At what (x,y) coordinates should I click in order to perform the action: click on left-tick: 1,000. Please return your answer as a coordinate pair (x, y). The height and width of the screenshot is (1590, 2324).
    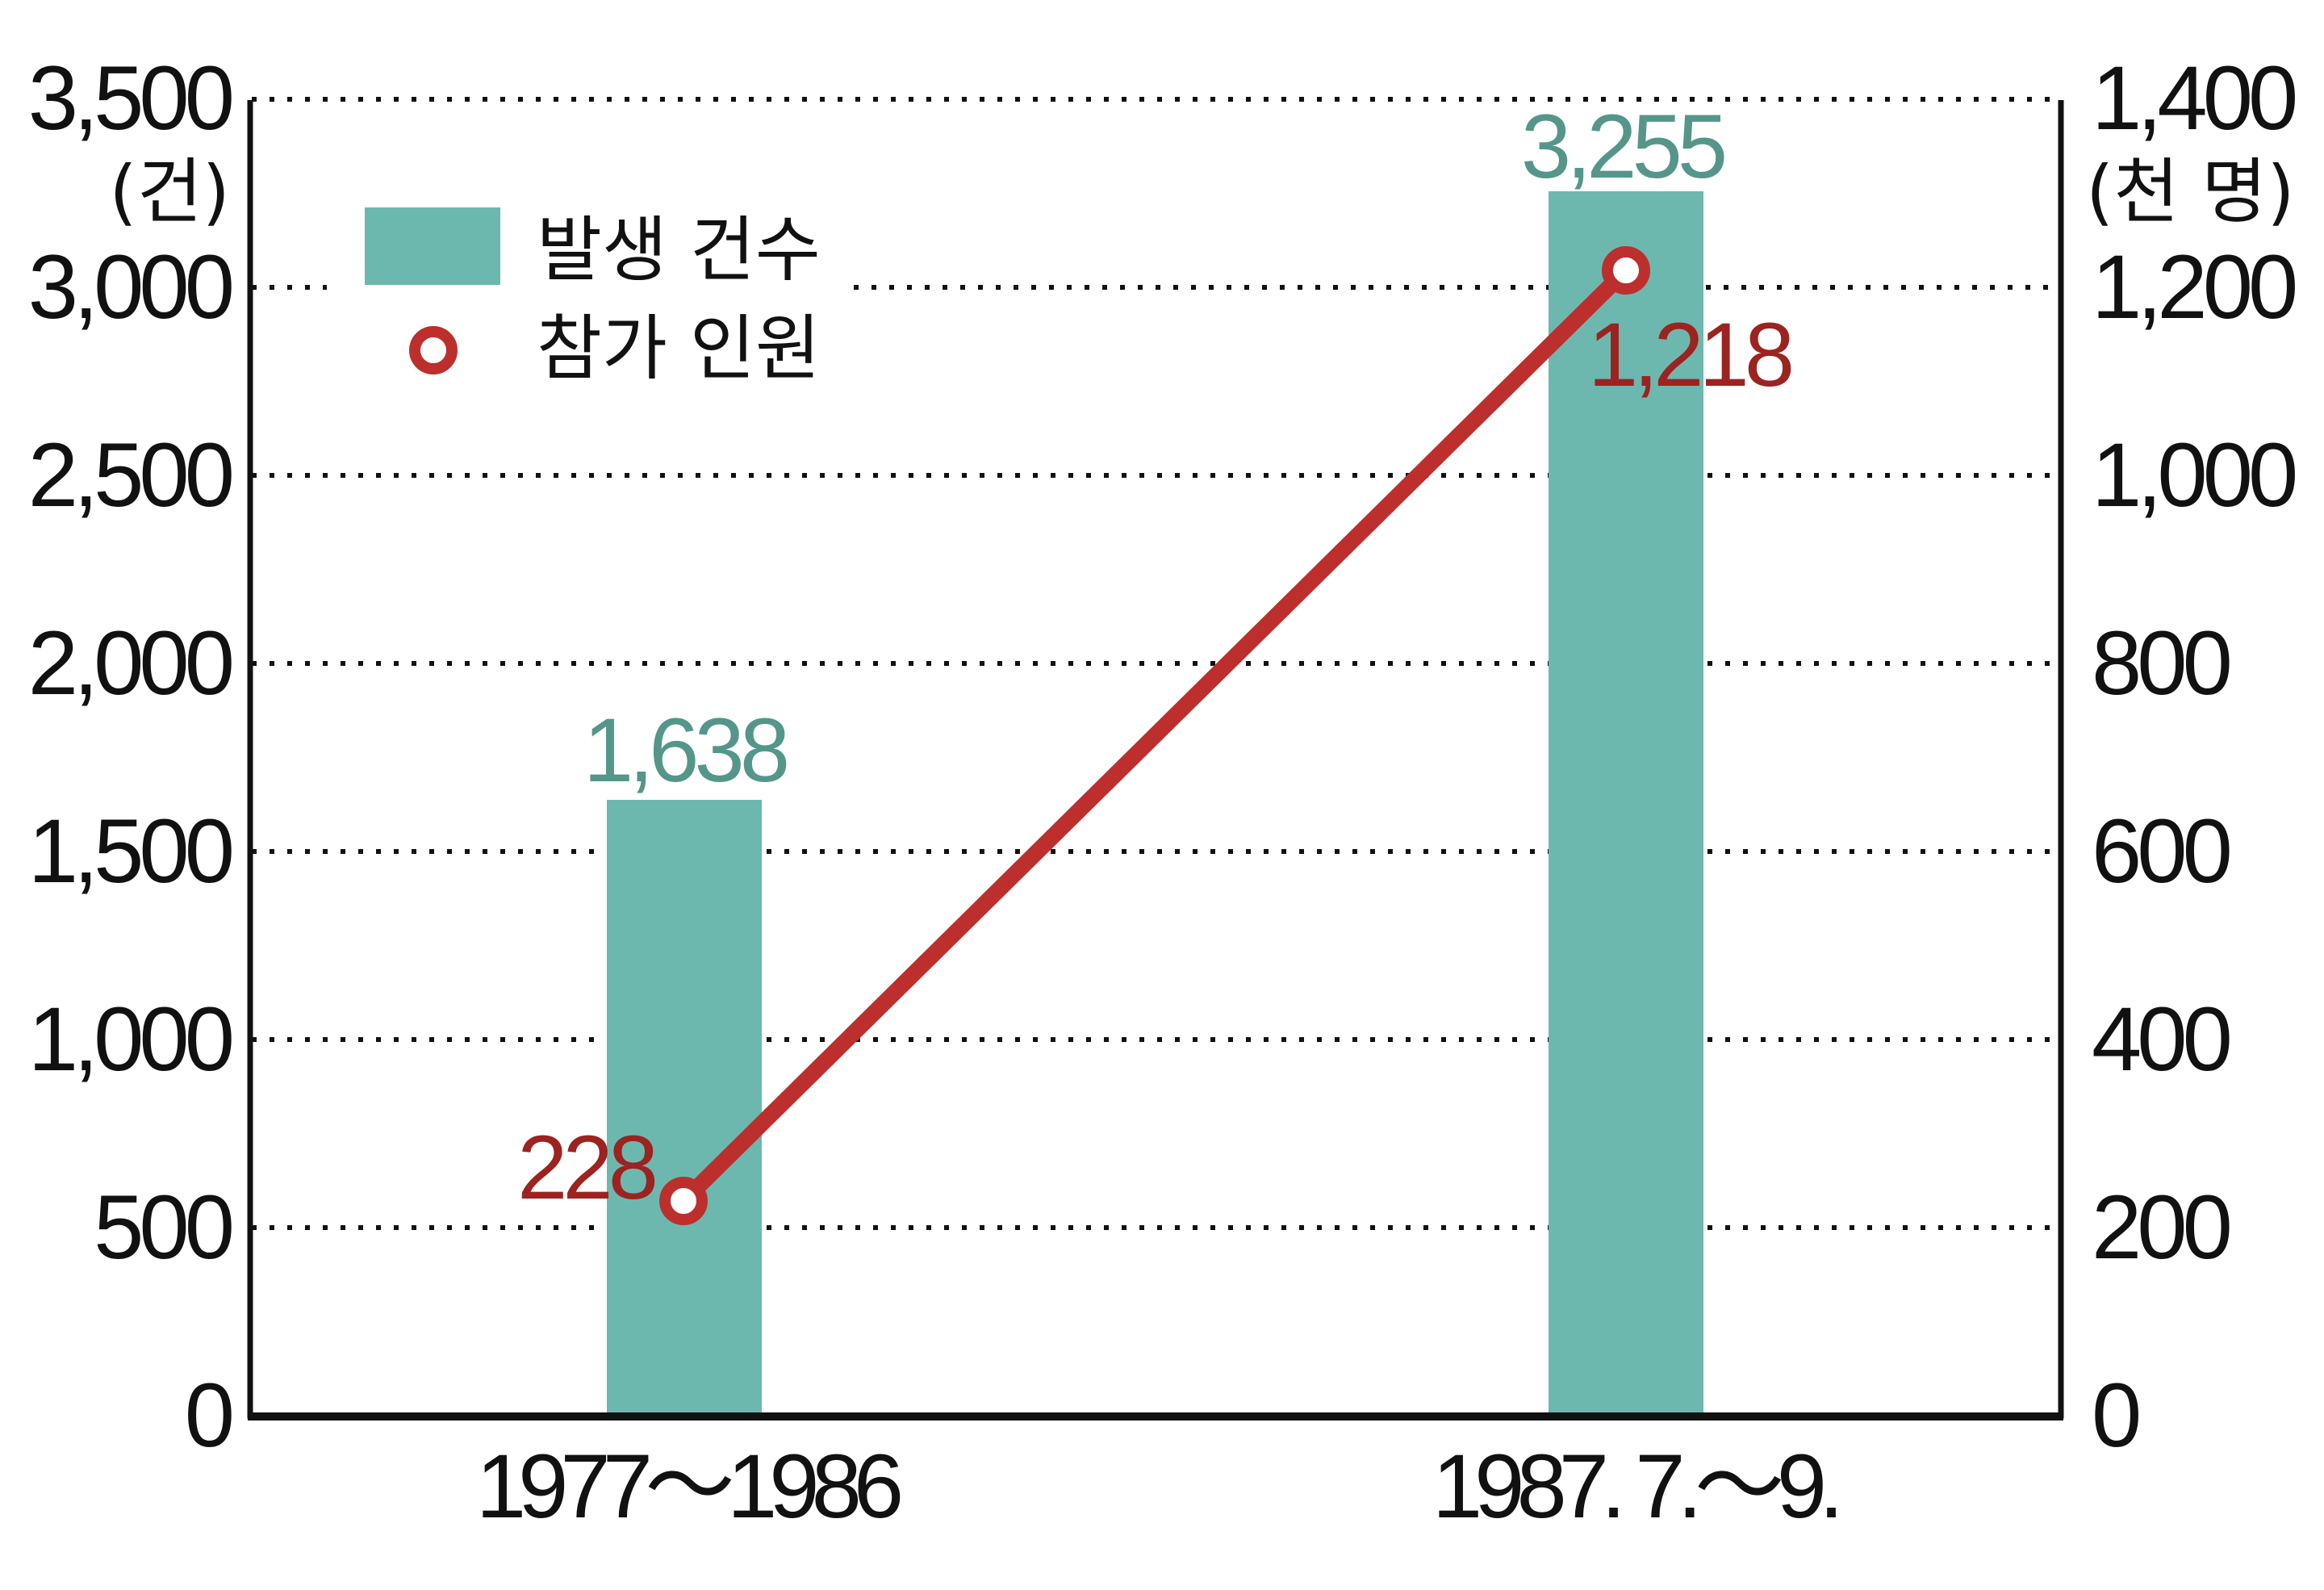
    Looking at the image, I should click on (130, 1039).